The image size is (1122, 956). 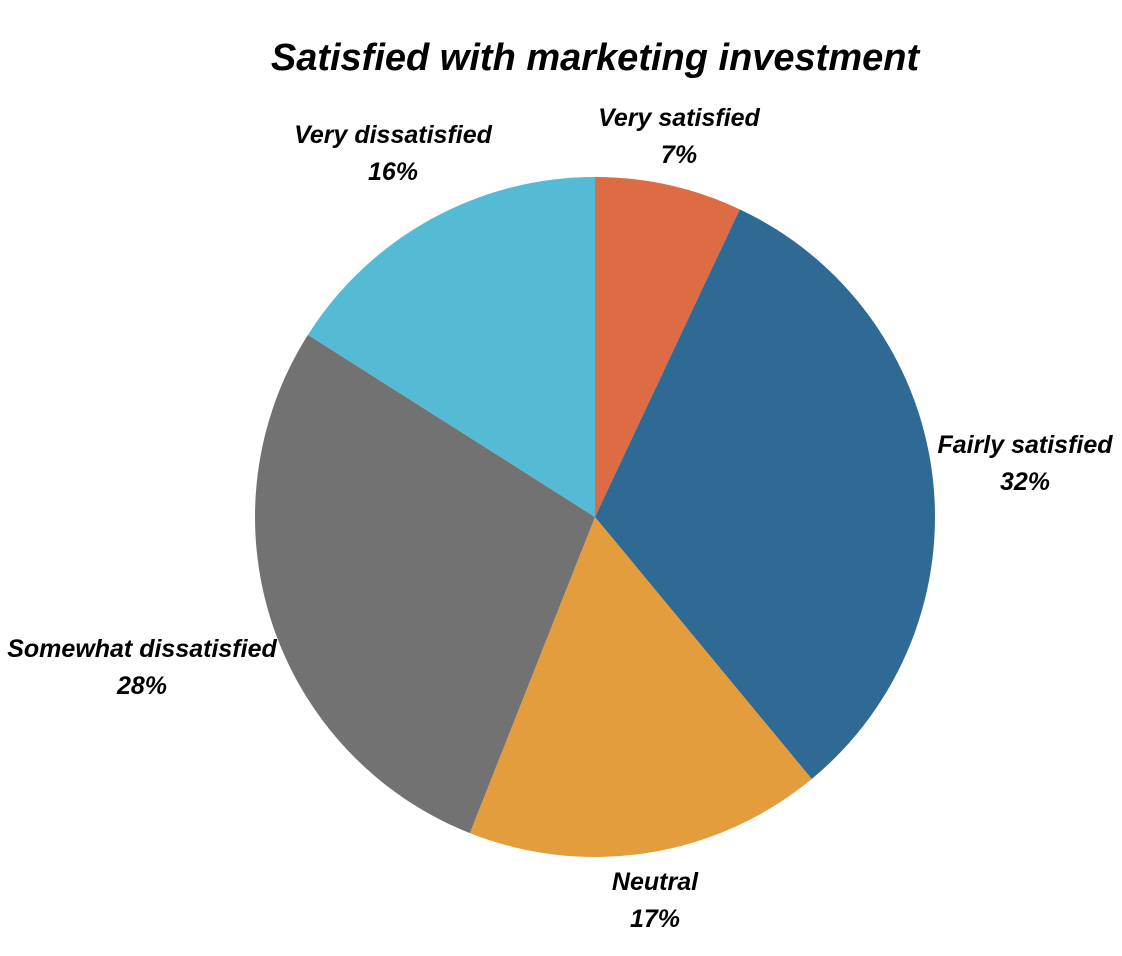 I want to click on slice-value-very-satisfied: 7%, so click(x=679, y=155).